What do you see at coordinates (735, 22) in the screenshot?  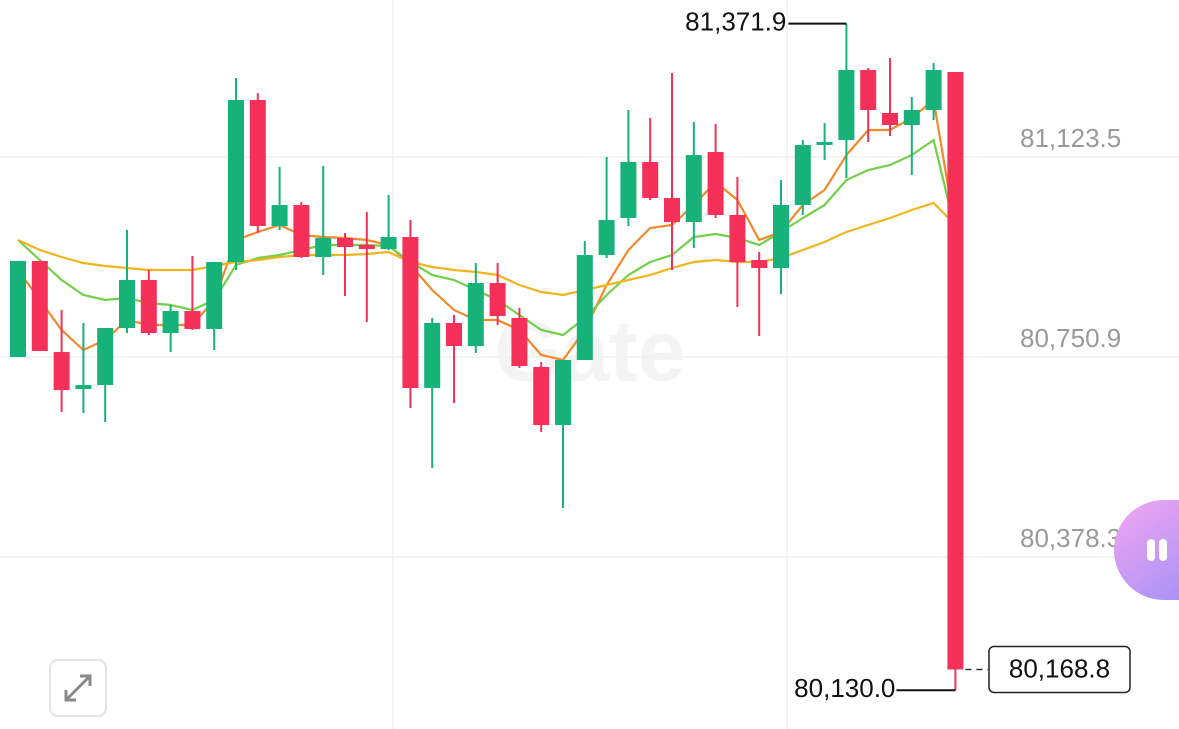 I see `max-label: 81,371.9` at bounding box center [735, 22].